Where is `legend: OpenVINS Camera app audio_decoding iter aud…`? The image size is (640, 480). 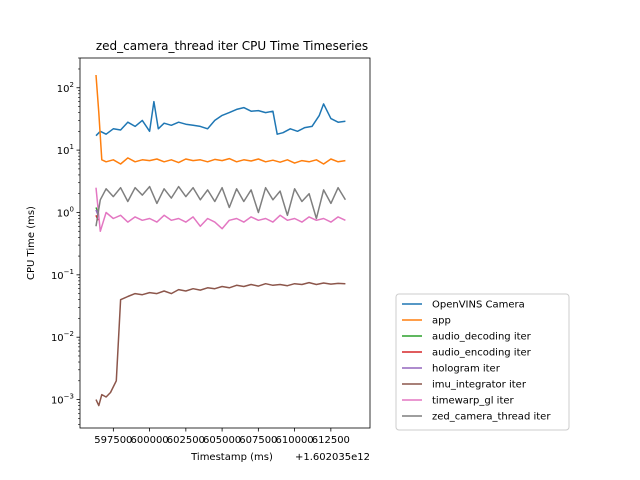
legend: OpenVINS Camera app audio_decoding iter aud… is located at coordinates (482, 362).